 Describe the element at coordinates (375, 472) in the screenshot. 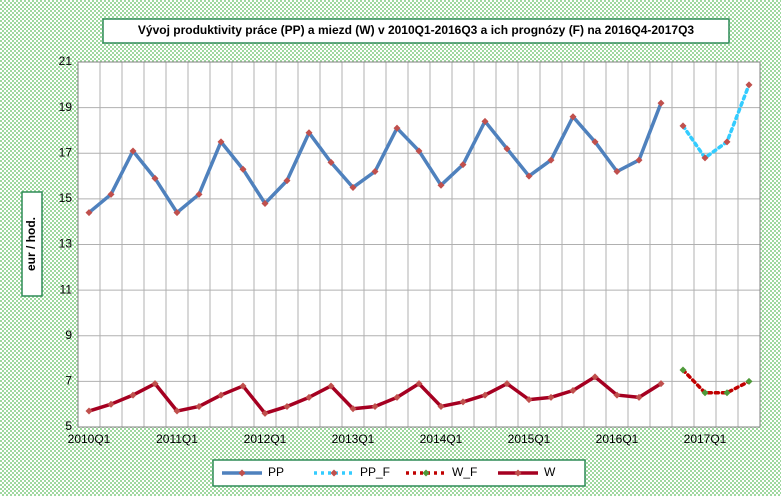

I see `legend-label: PP_F` at that location.